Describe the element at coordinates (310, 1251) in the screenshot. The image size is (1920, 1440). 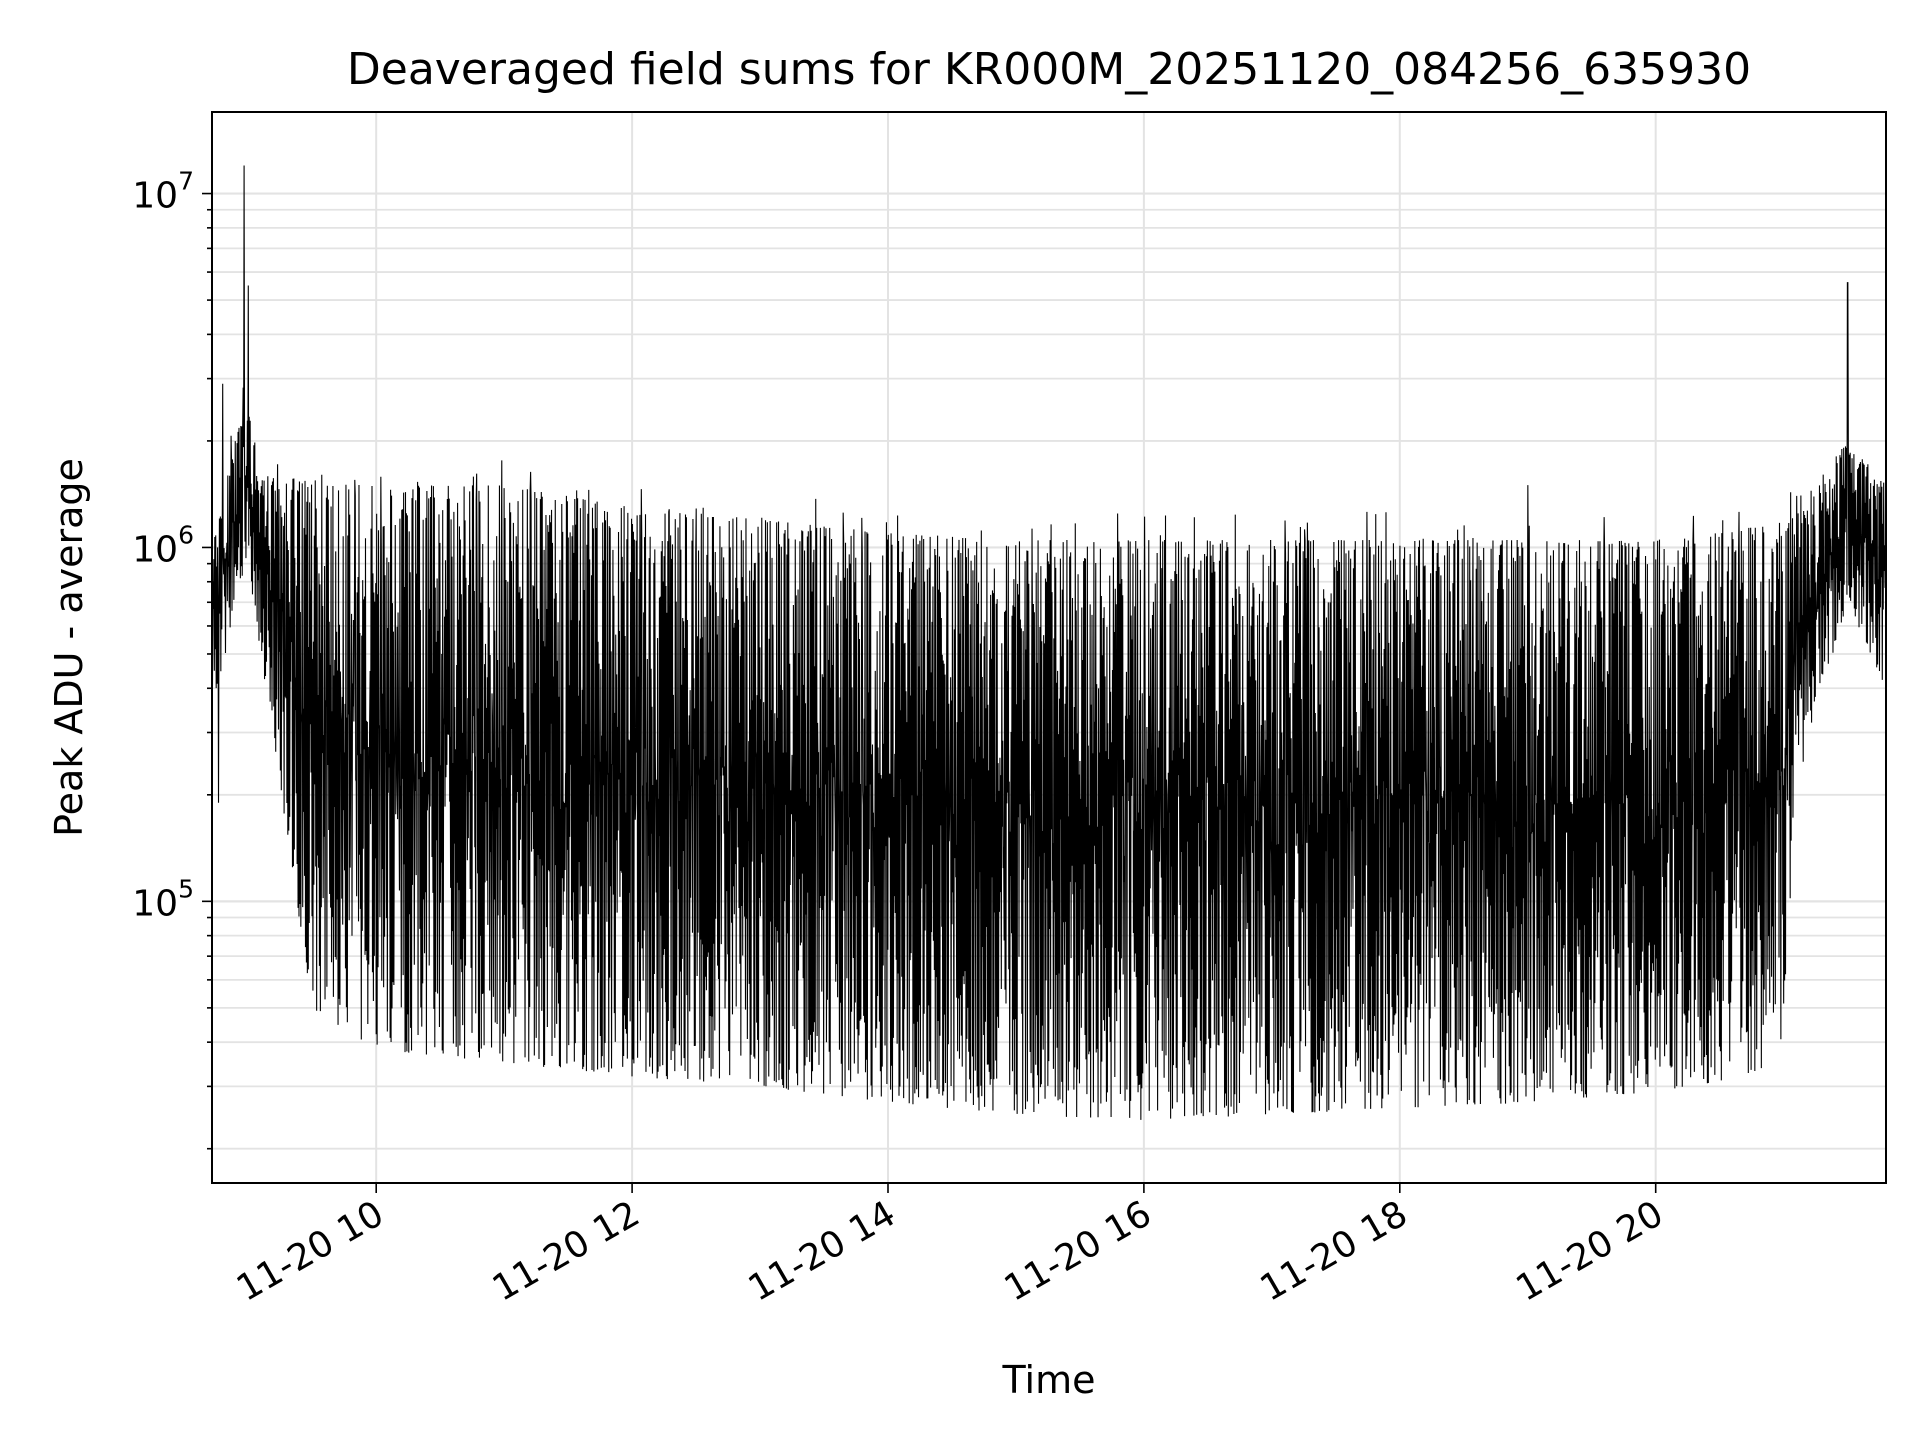
I see `x-tick-label: 11-20 10` at that location.